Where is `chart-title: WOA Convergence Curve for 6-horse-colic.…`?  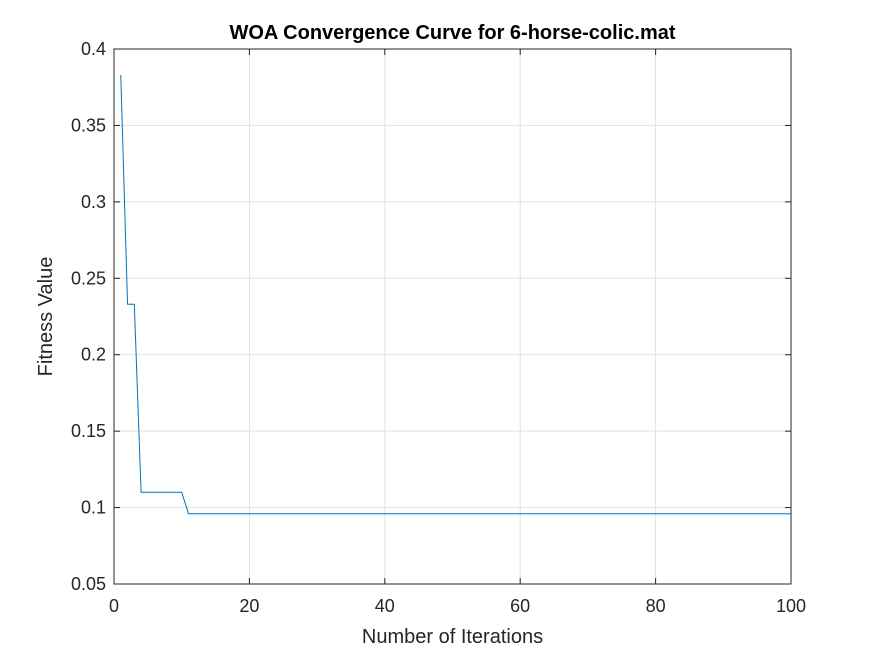 chart-title: WOA Convergence Curve for 6-horse-colic.… is located at coordinates (452, 33).